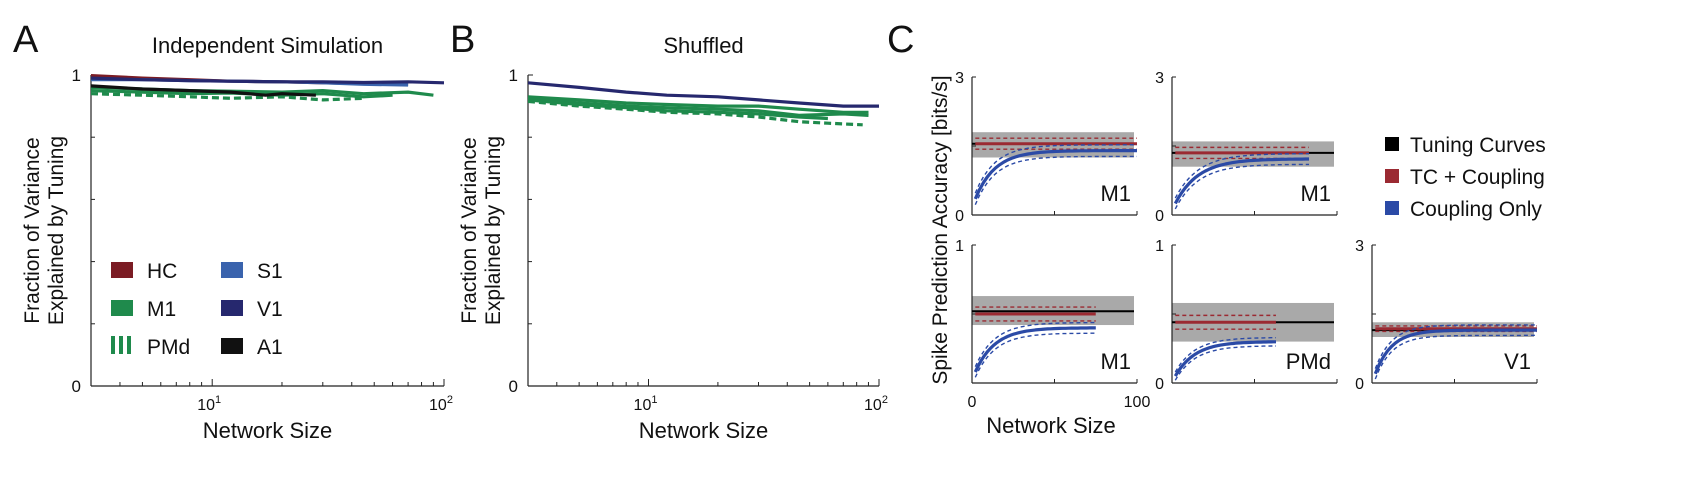 This screenshot has width=1702, height=492. Describe the element at coordinates (940, 229) in the screenshot. I see `y-axis-label: Spike Prediction Accuracy [bits/s]` at that location.